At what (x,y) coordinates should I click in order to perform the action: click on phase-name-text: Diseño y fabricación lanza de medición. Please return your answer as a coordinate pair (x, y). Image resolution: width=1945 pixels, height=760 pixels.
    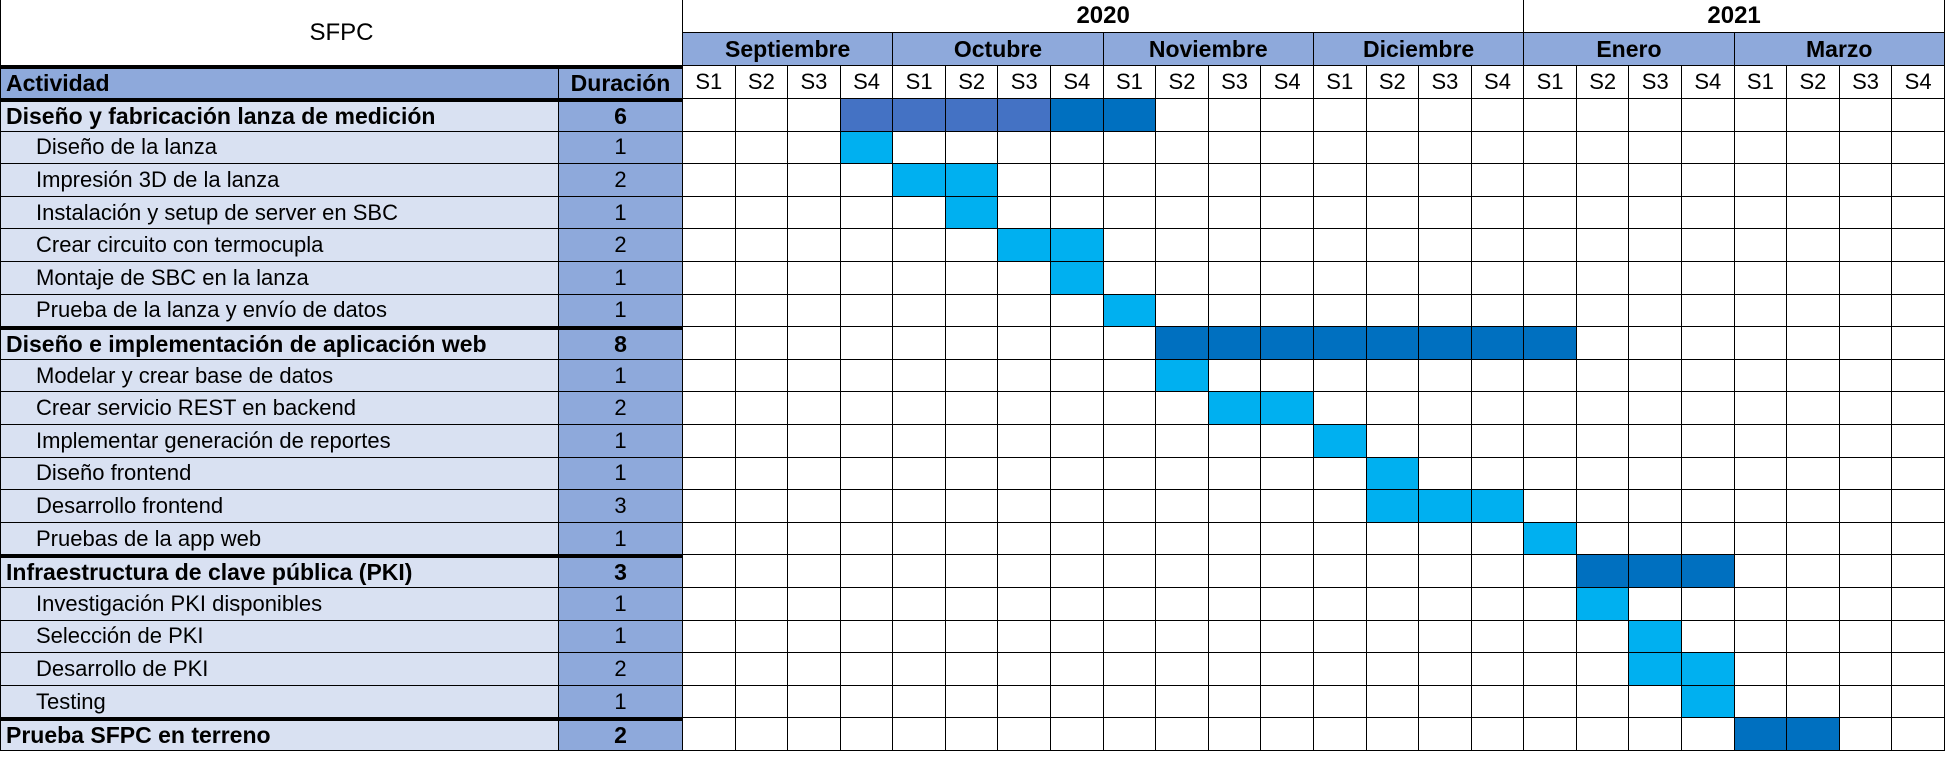
    Looking at the image, I should click on (221, 115).